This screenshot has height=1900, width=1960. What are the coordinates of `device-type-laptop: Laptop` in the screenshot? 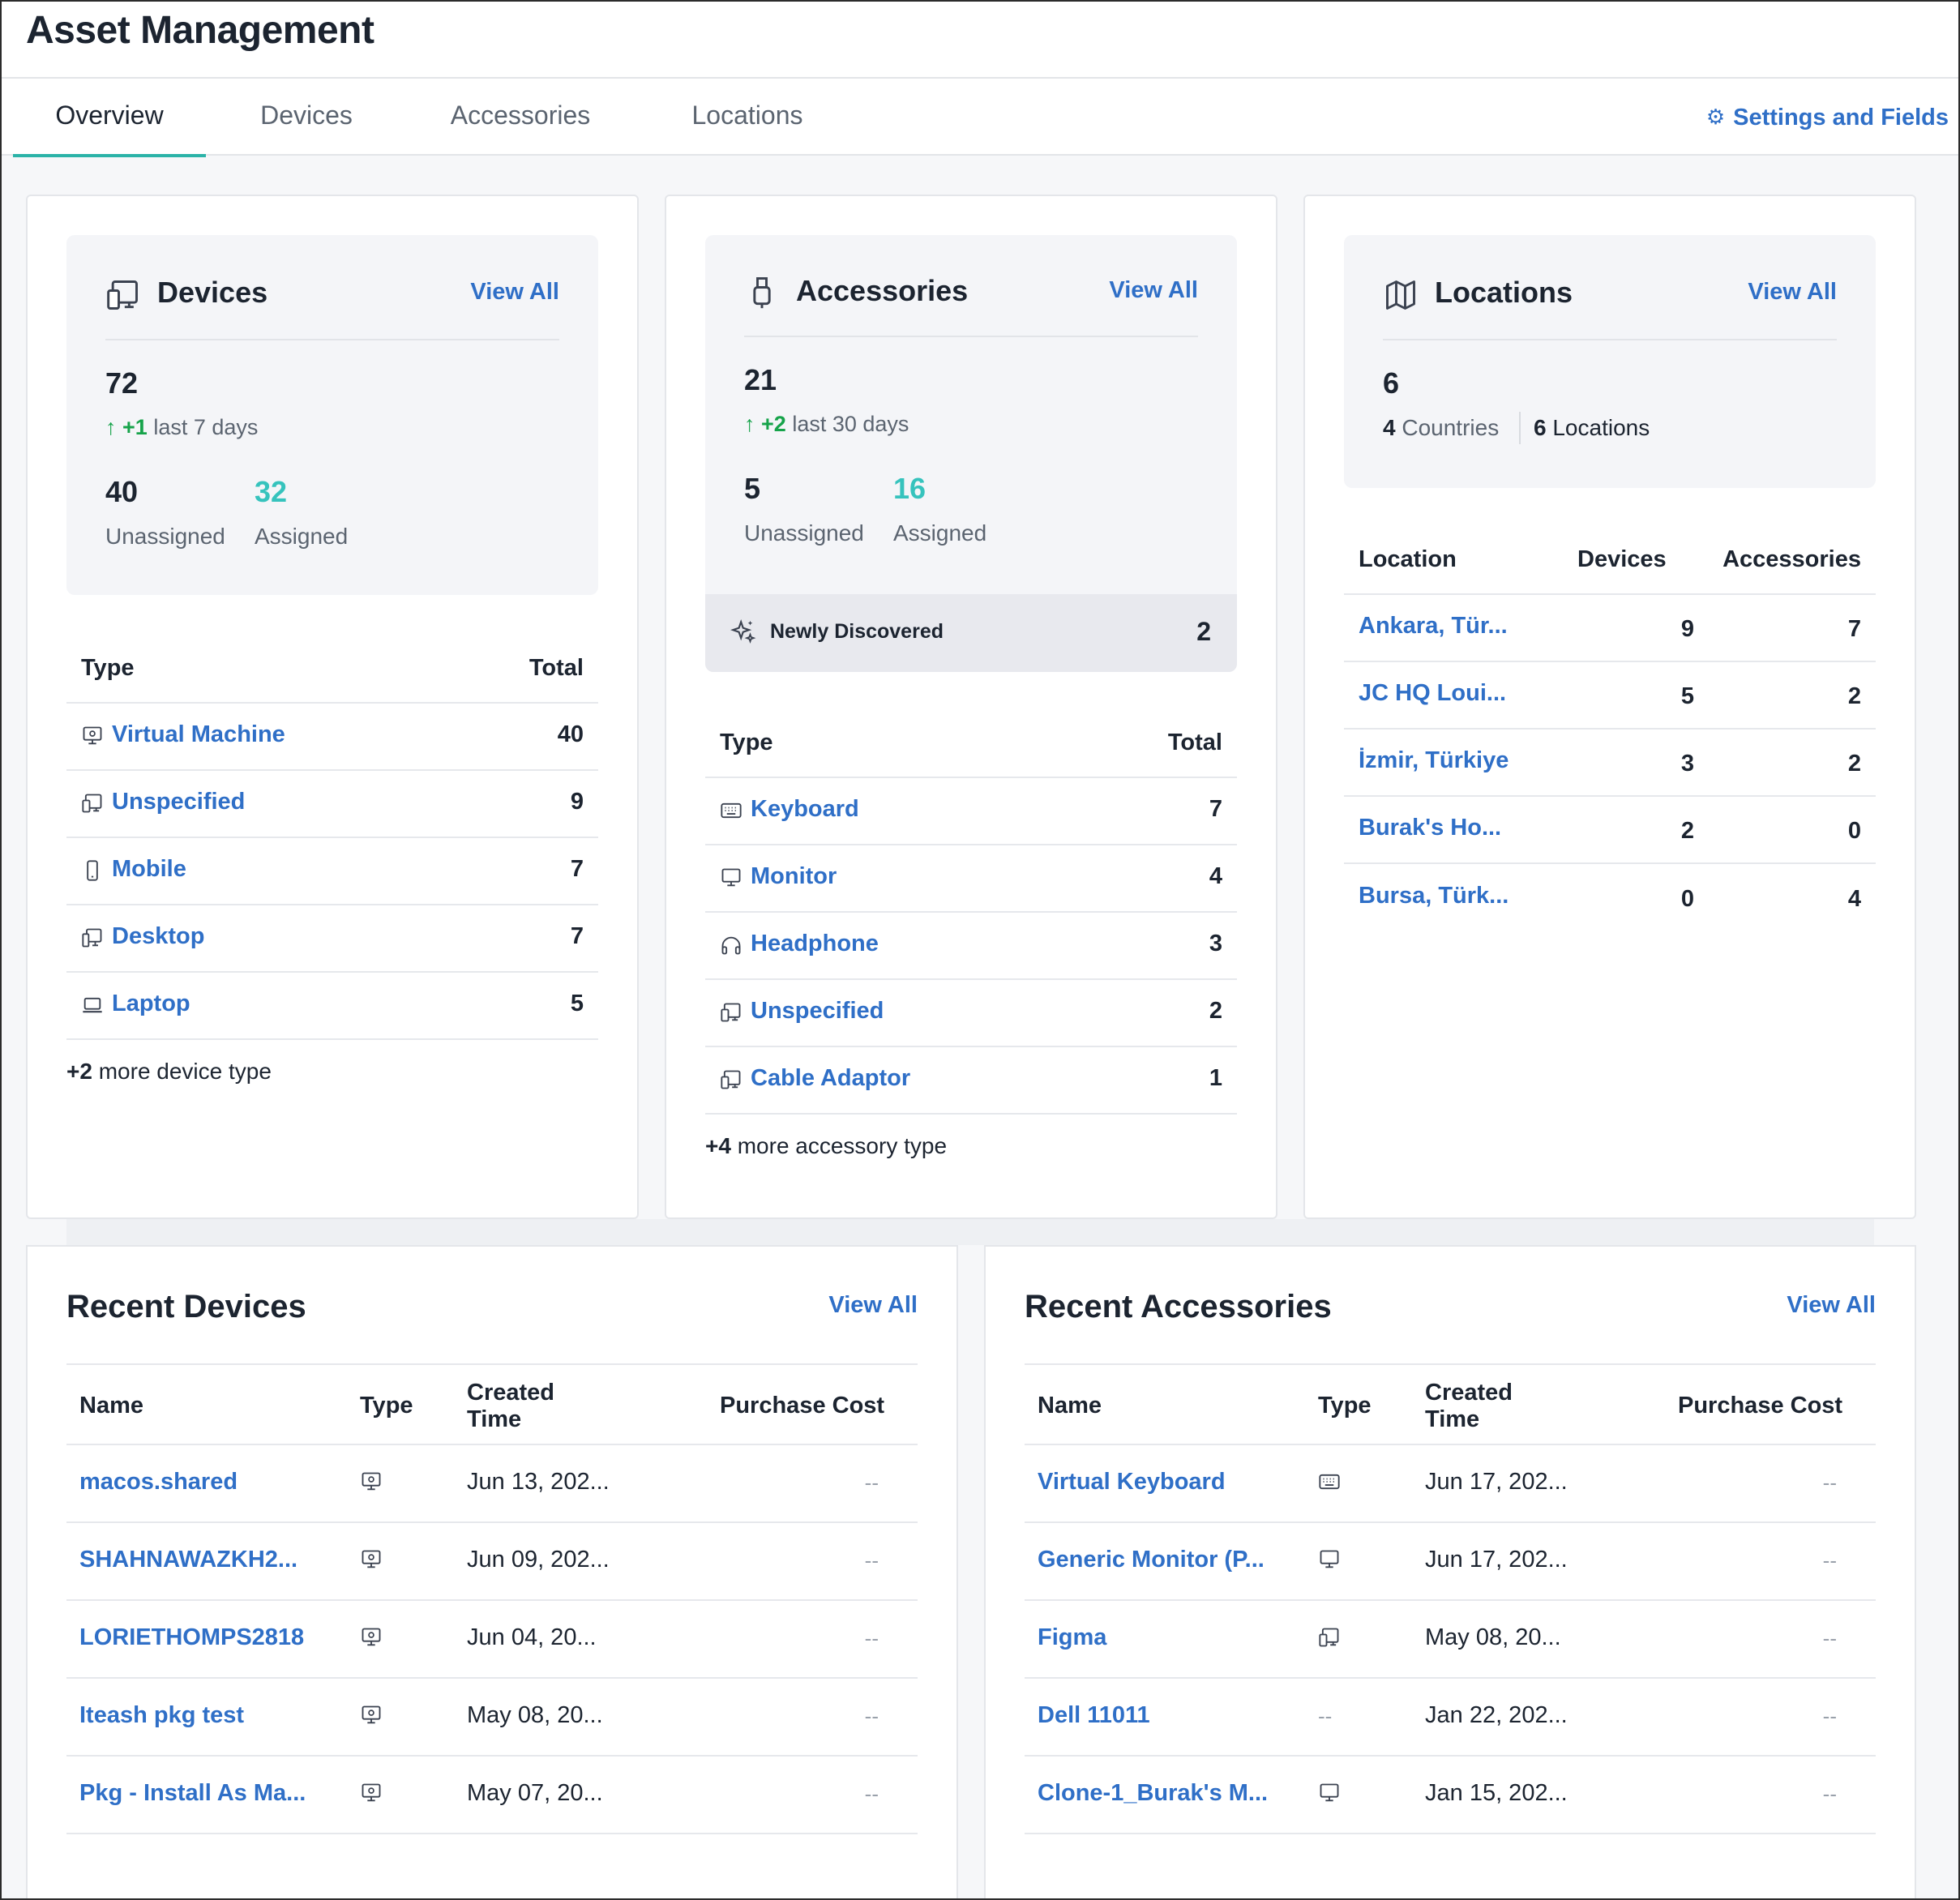 It's located at (151, 1003).